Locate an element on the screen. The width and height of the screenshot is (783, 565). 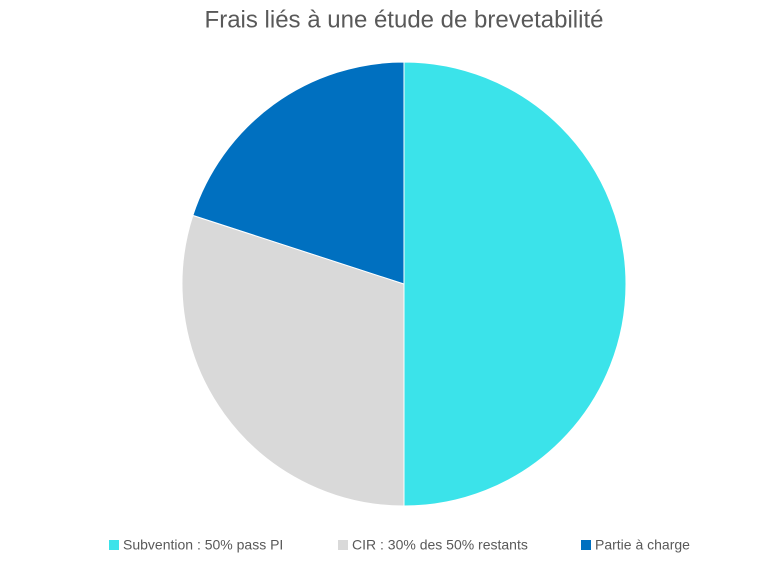
legend-label: CIR : 30% des 50% restants is located at coordinates (440, 545).